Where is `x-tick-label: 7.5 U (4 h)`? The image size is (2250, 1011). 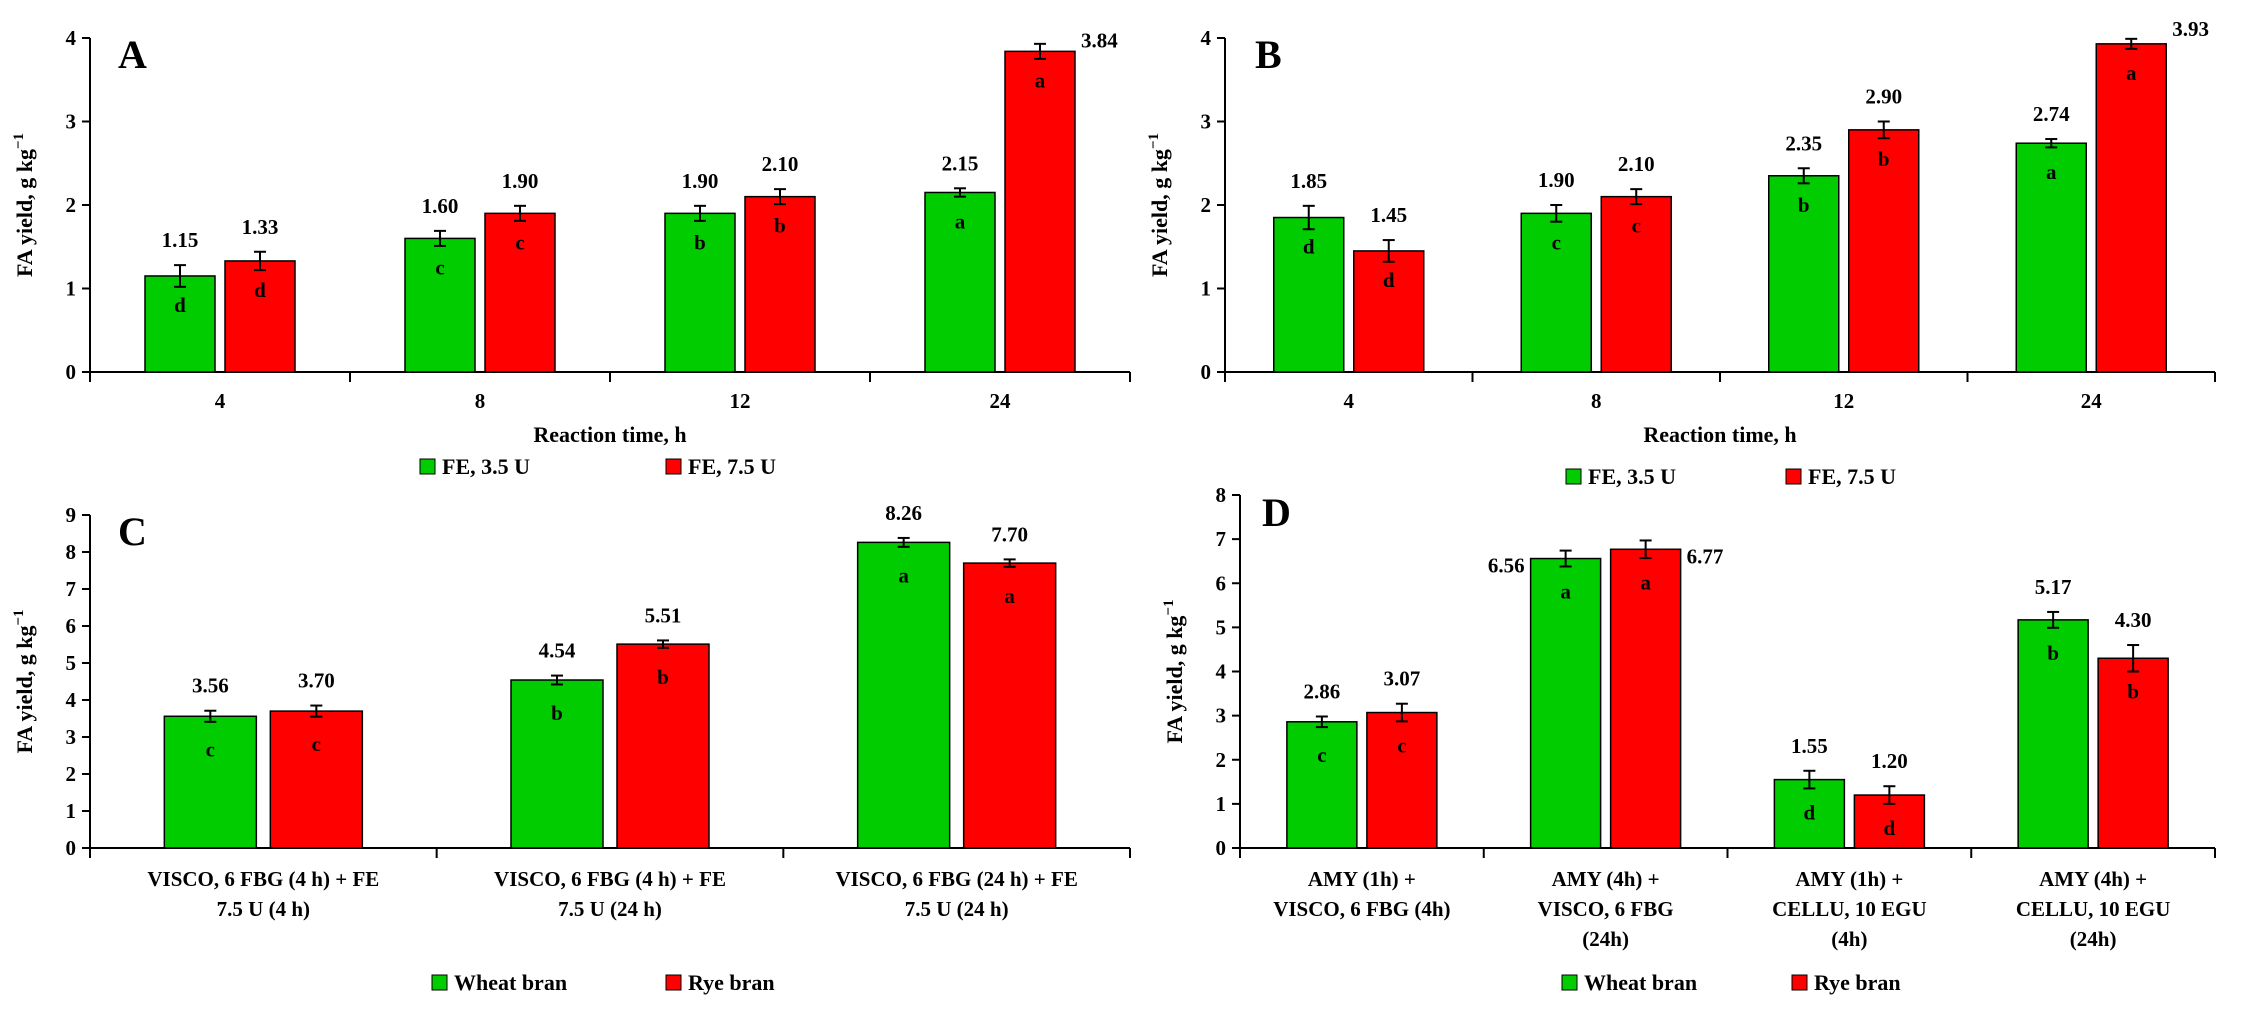 x-tick-label: 7.5 U (4 h) is located at coordinates (263, 909).